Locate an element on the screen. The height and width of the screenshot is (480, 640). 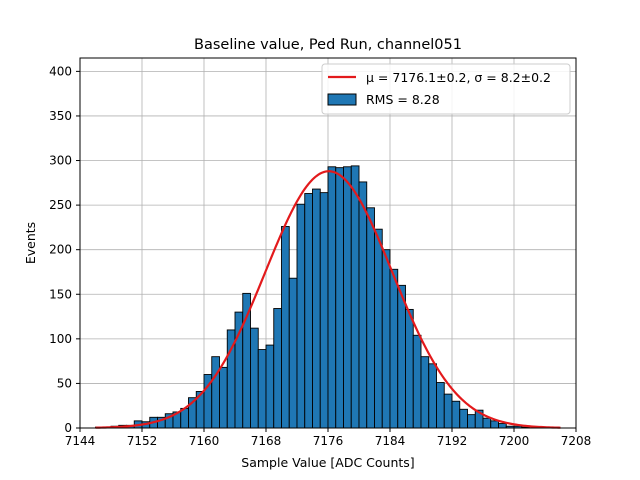
x-tick-label: 7168 is located at coordinates (266, 441).